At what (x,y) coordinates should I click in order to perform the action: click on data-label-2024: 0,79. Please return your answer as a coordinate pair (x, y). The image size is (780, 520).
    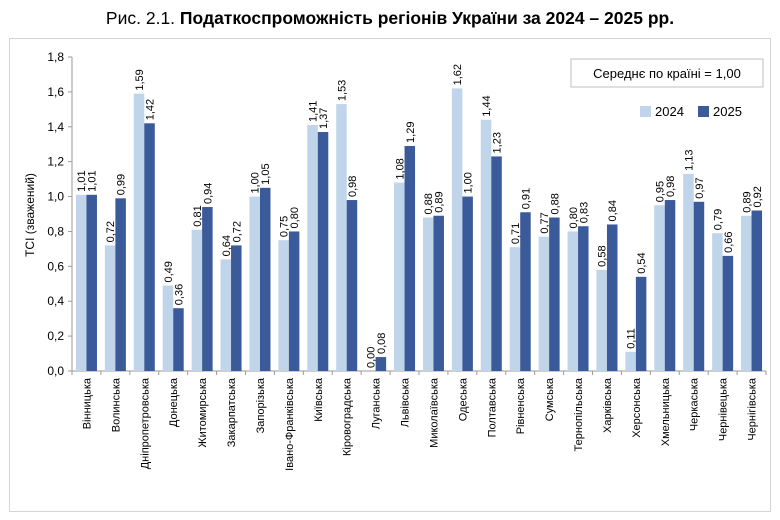
    Looking at the image, I should click on (718, 219).